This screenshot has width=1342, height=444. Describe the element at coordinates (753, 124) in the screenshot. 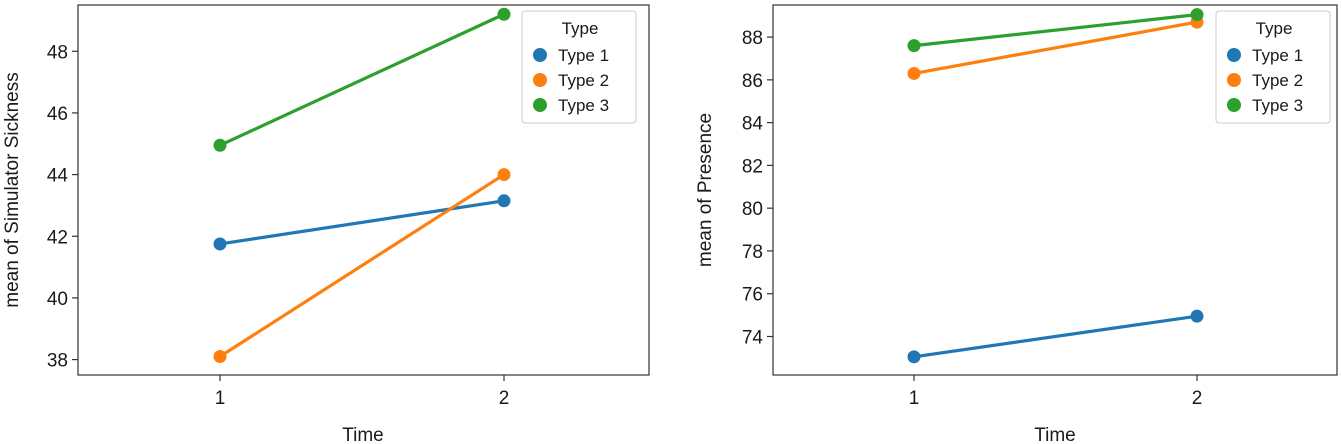

I see `y-tick-label: 84` at that location.